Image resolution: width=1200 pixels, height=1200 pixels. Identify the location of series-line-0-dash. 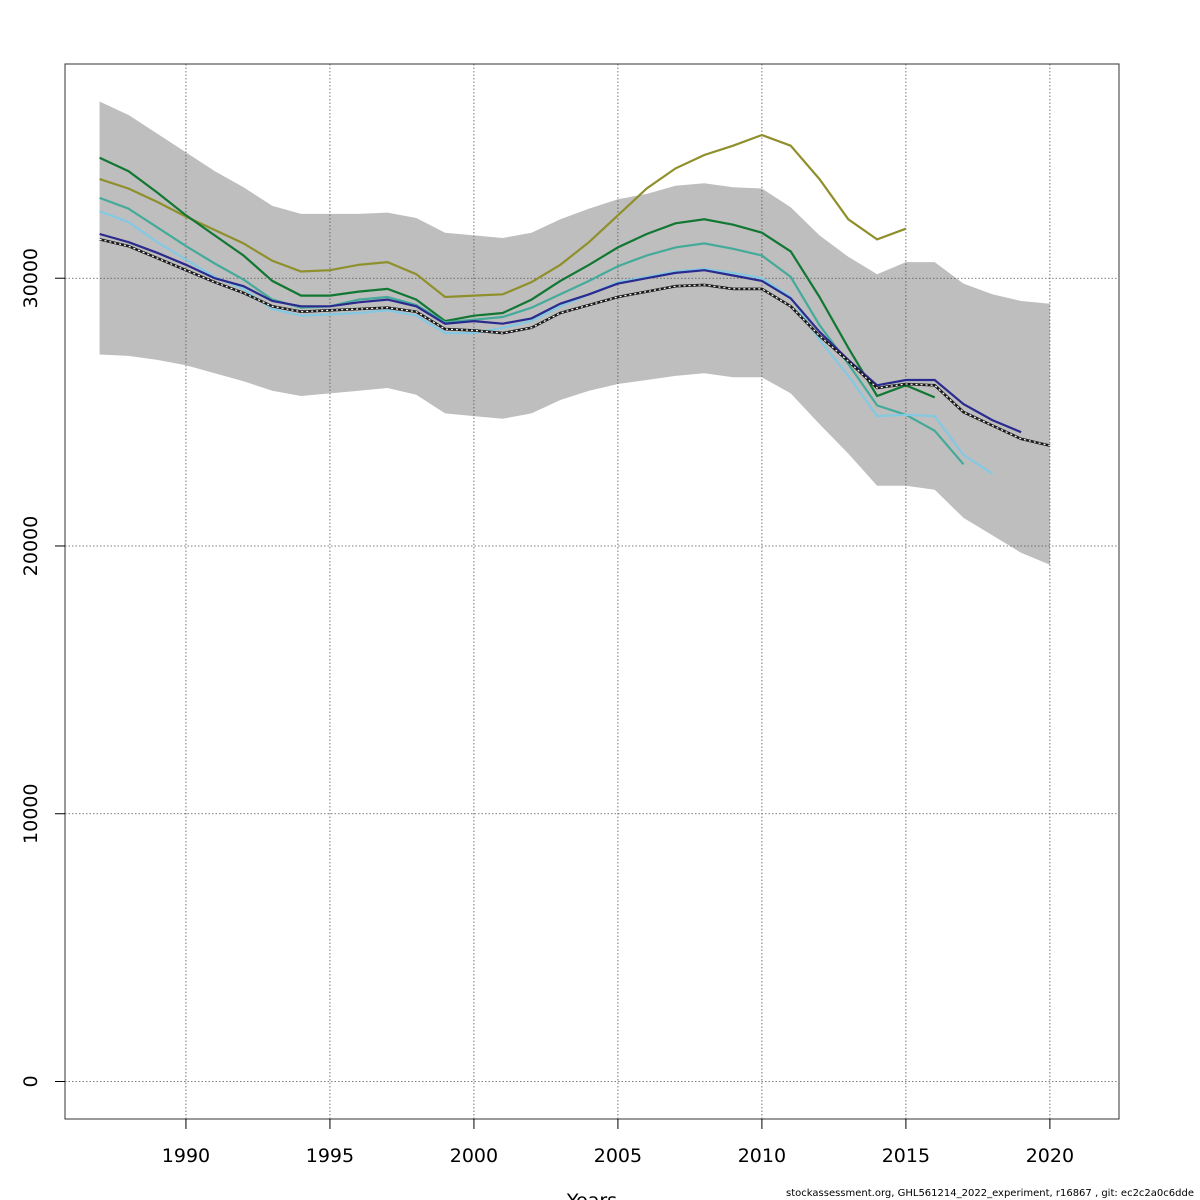
(575, 342).